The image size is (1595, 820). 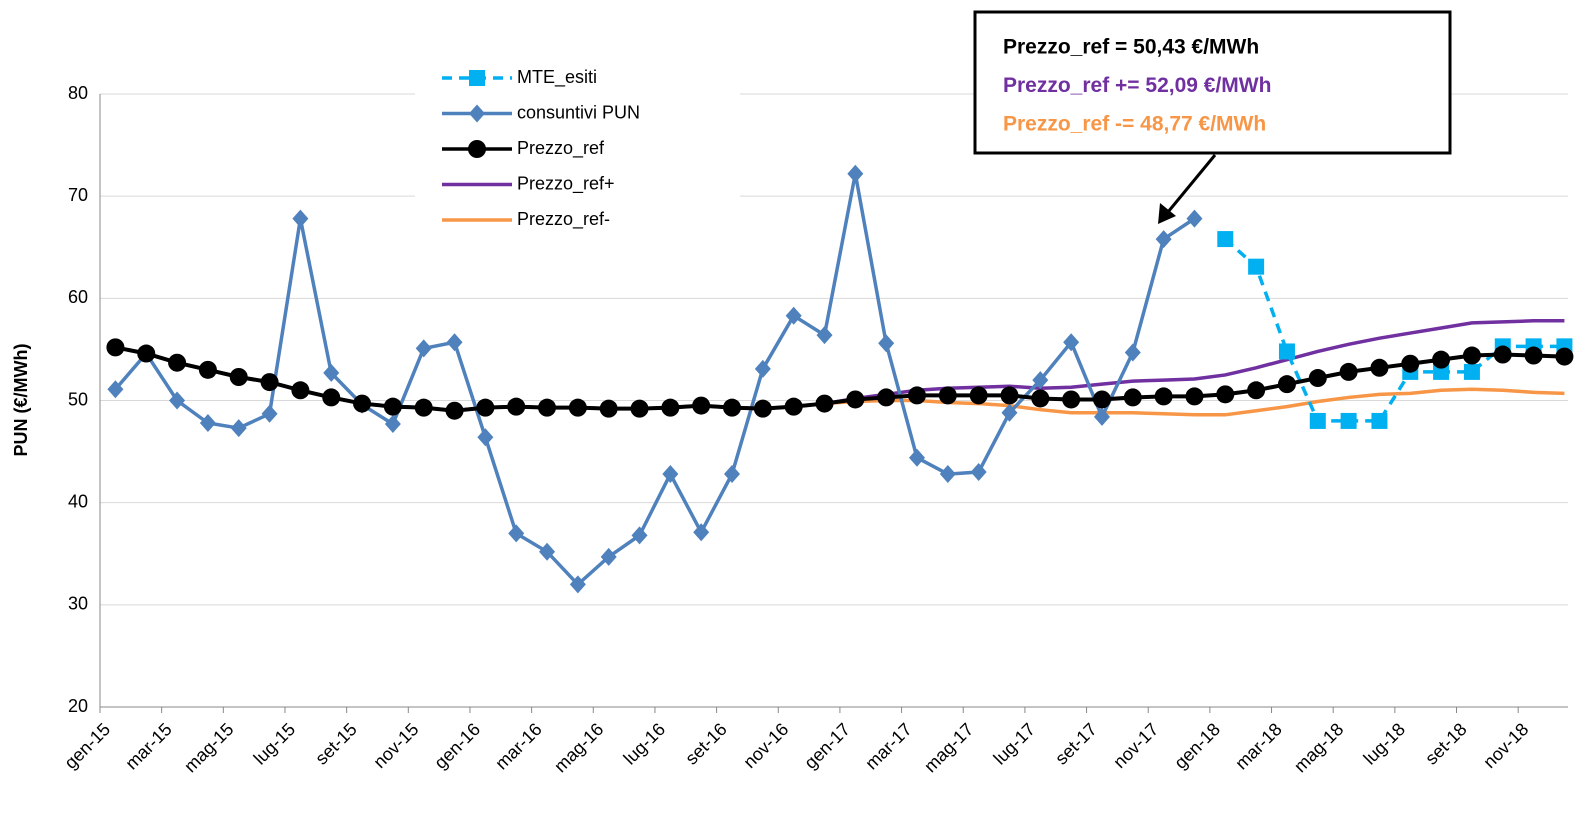 I want to click on y-axis-label: PUN (€/MWh), so click(x=21, y=400).